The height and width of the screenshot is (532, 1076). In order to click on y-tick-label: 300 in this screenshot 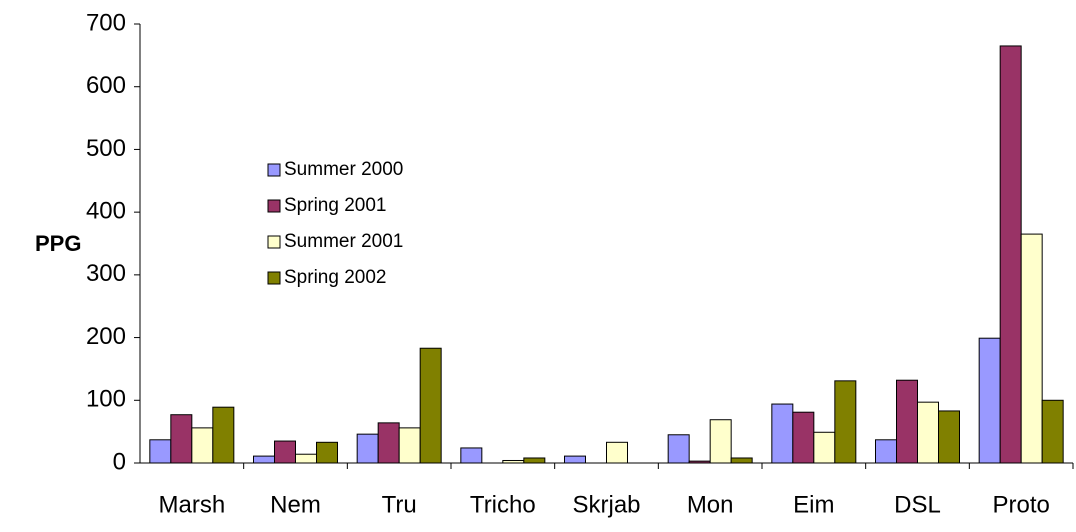, I will do `click(106, 273)`.